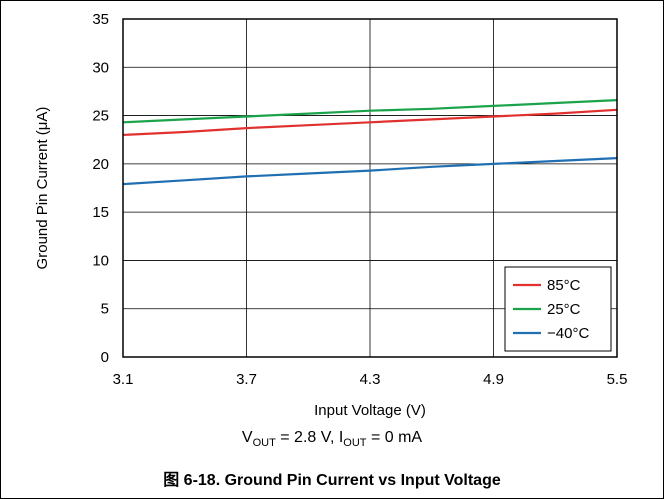 This screenshot has width=664, height=499. What do you see at coordinates (100, 212) in the screenshot?
I see `y-tick-label-15: 15` at bounding box center [100, 212].